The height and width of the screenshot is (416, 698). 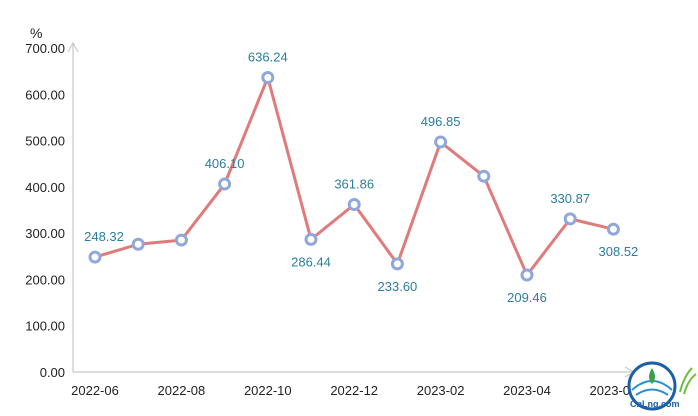 What do you see at coordinates (268, 390) in the screenshot?
I see `x-tick-label: 2022-10` at bounding box center [268, 390].